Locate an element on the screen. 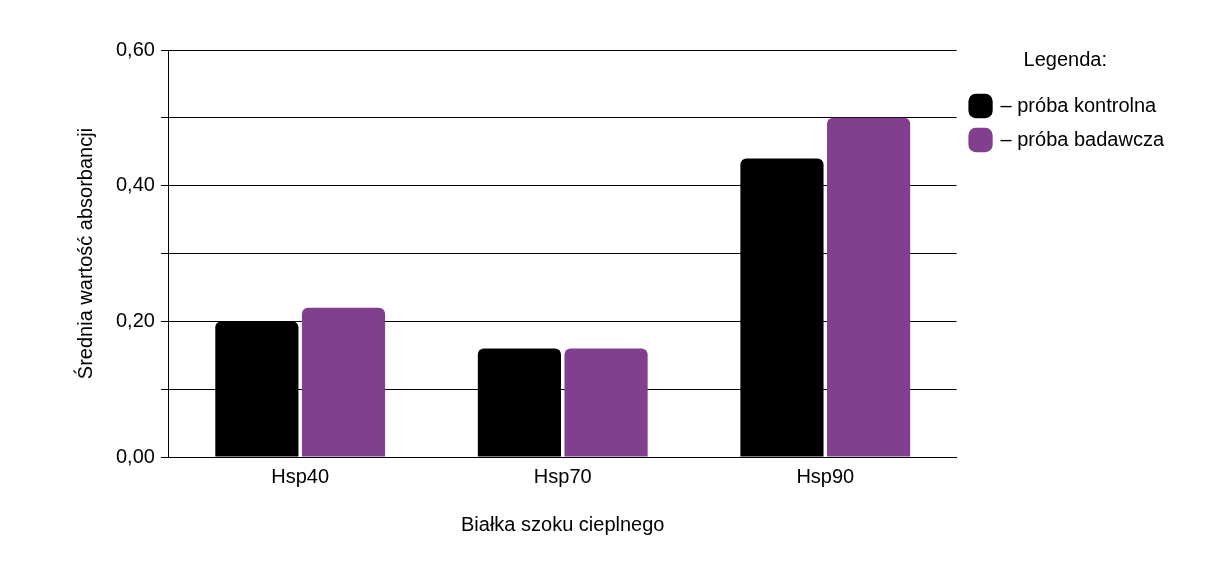 Image resolution: width=1214 pixels, height=561 pixels. y-tick-label: 0,40 is located at coordinates (135, 184).